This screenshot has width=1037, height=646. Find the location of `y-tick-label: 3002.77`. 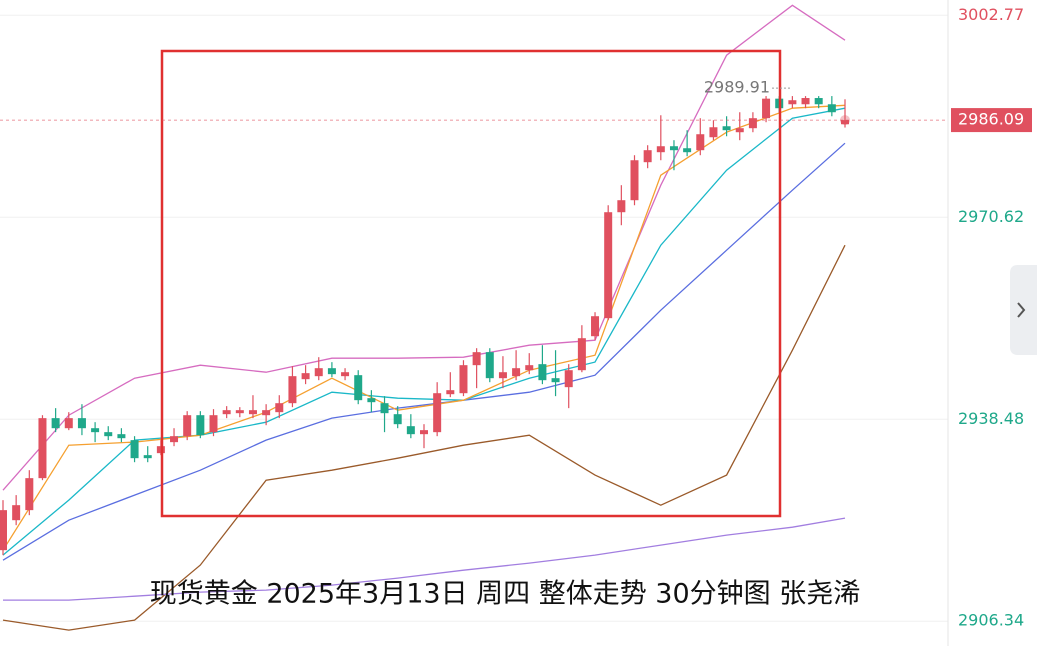

y-tick-label: 3002.77 is located at coordinates (991, 14).